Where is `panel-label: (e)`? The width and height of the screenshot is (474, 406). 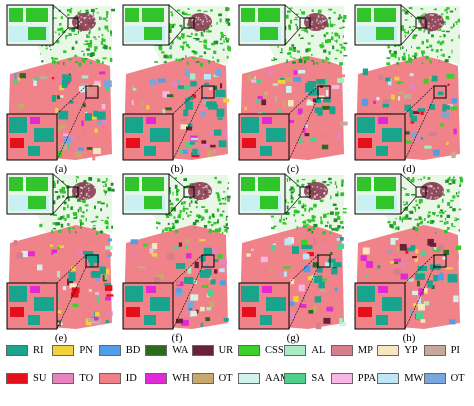
panel-label: (e) is located at coordinates (61, 338).